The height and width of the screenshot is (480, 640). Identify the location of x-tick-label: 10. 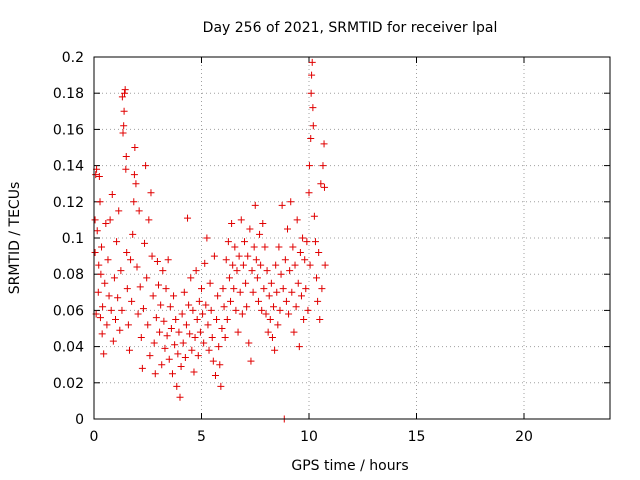
(309, 437).